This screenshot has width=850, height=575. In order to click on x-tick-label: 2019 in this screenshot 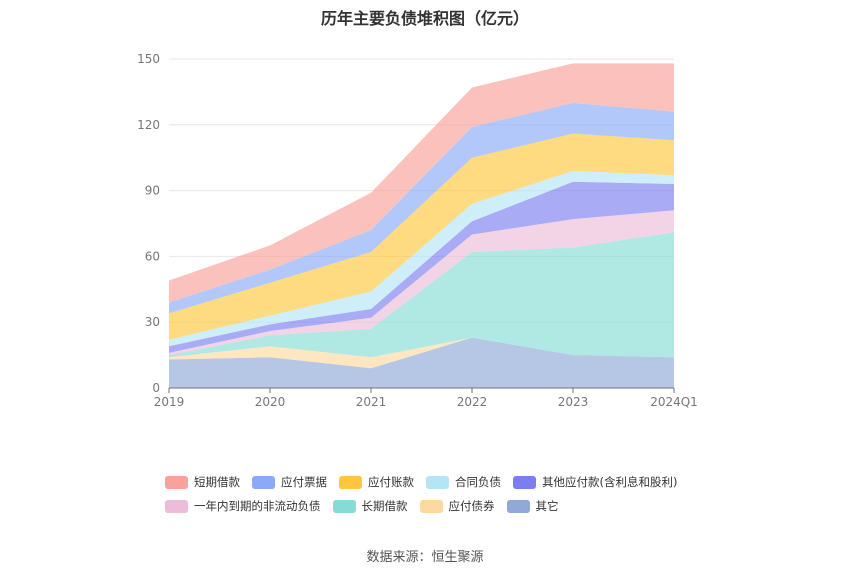, I will do `click(169, 402)`.